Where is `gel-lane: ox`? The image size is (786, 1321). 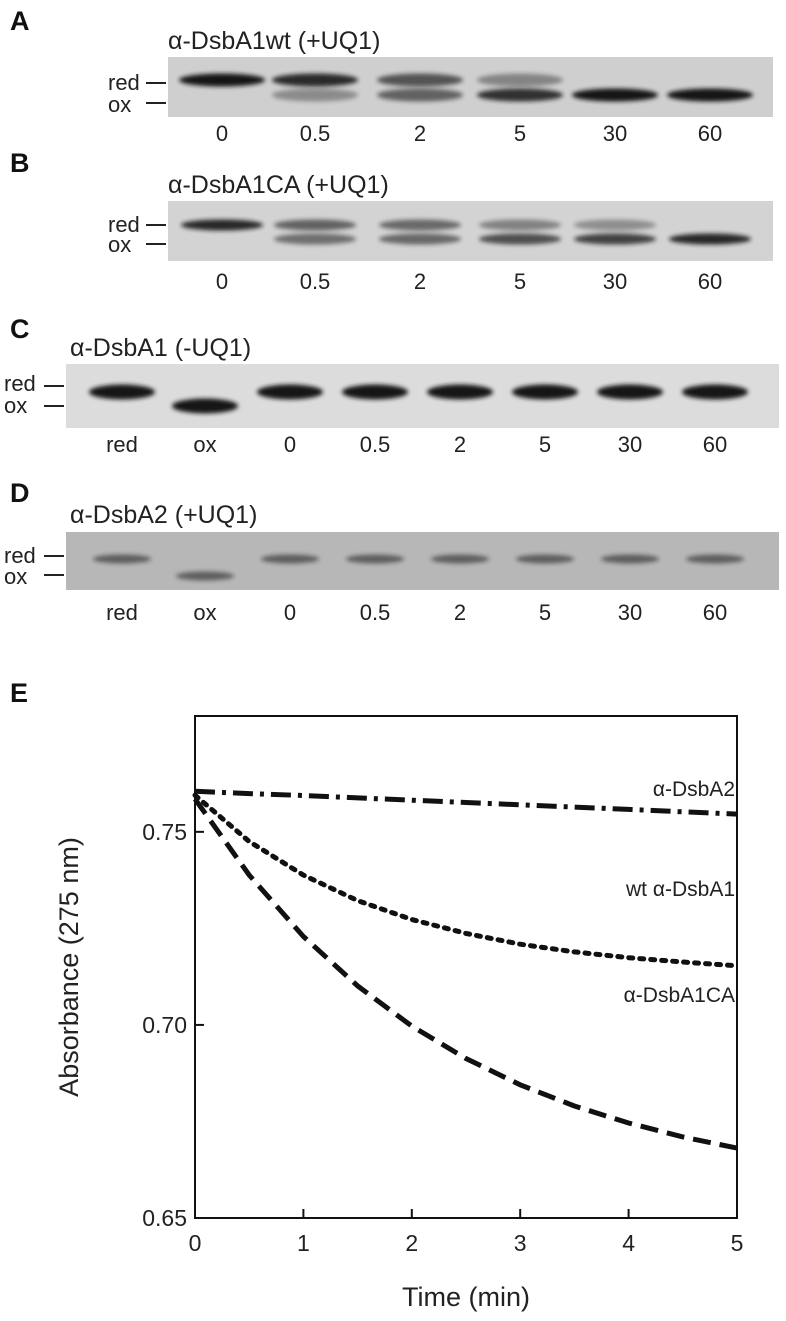 gel-lane: ox is located at coordinates (205, 598).